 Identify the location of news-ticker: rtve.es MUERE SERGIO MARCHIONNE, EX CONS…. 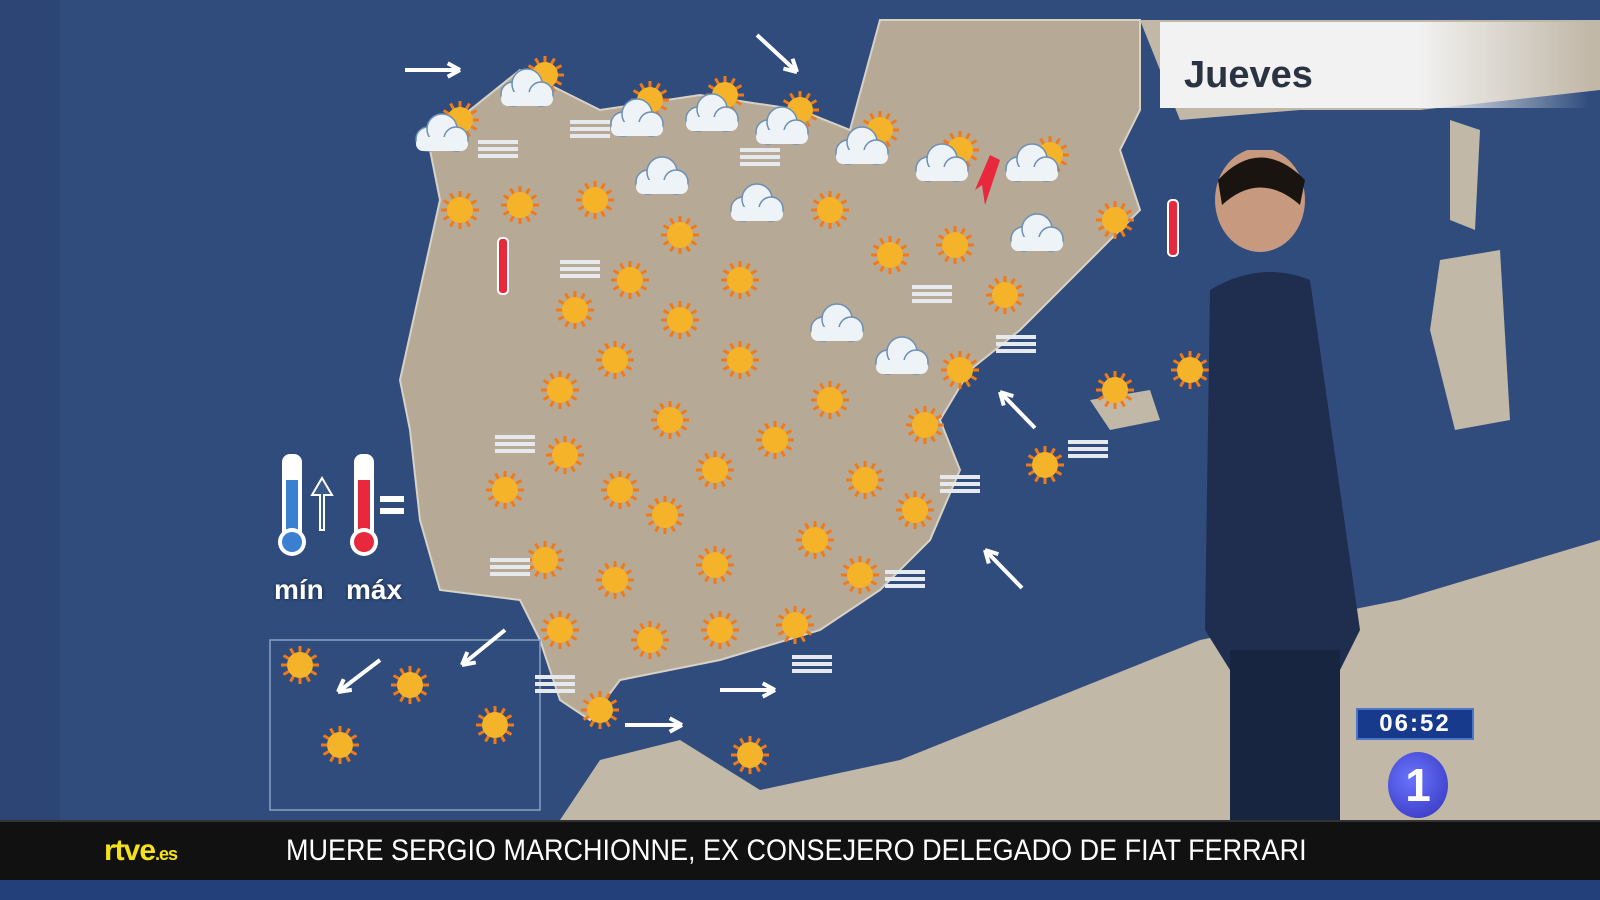
(800, 850).